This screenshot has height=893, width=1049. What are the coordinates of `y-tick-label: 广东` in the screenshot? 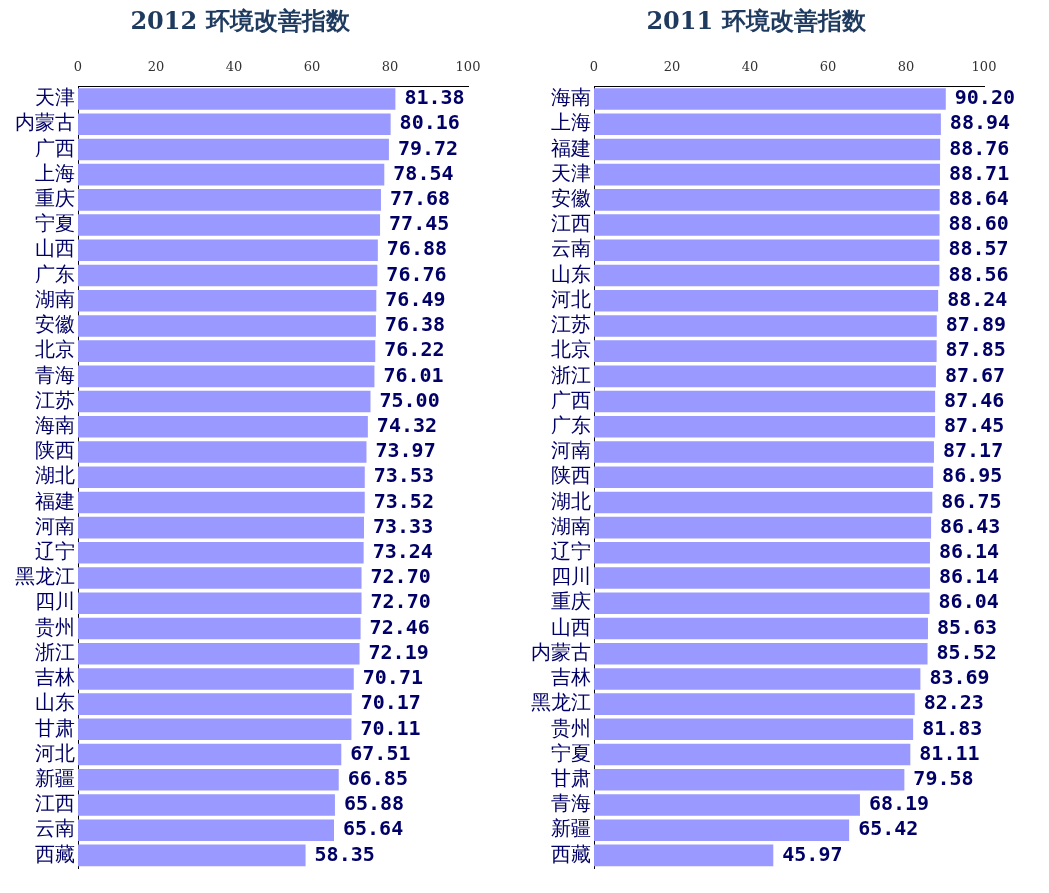 It's located at (571, 424).